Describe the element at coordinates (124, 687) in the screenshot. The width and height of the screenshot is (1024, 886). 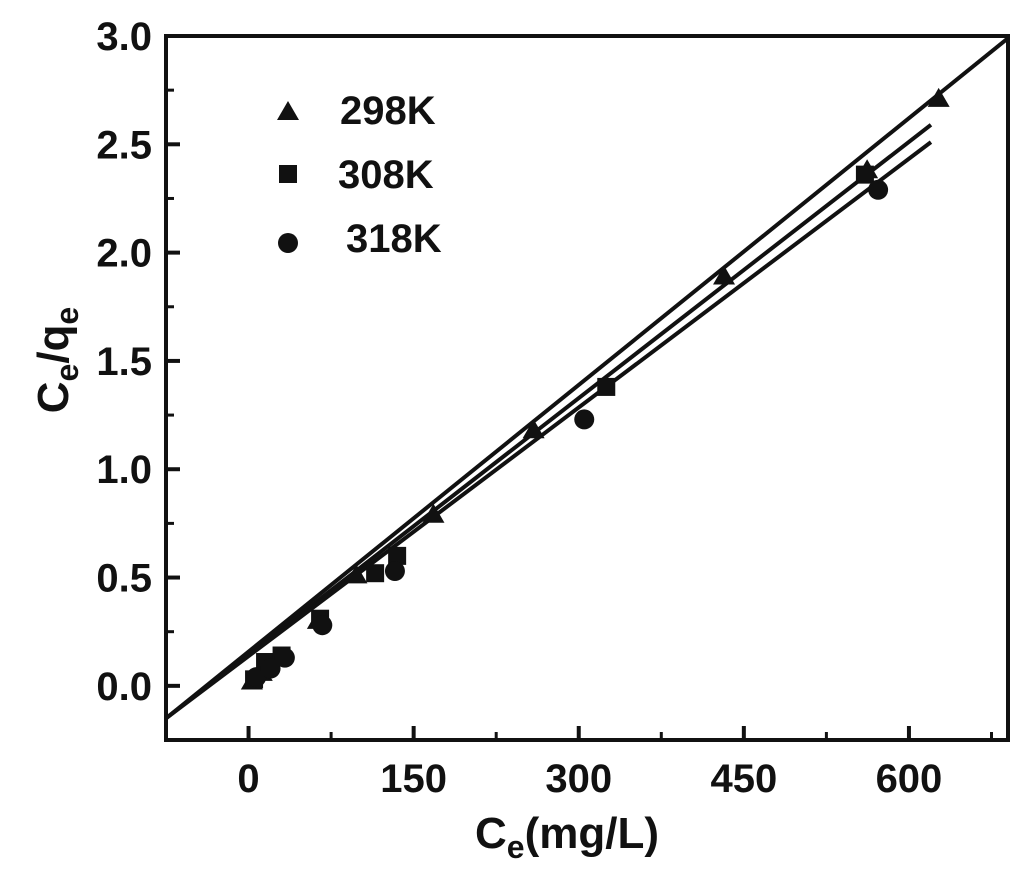
I see `y-tick-label: 0.0` at that location.